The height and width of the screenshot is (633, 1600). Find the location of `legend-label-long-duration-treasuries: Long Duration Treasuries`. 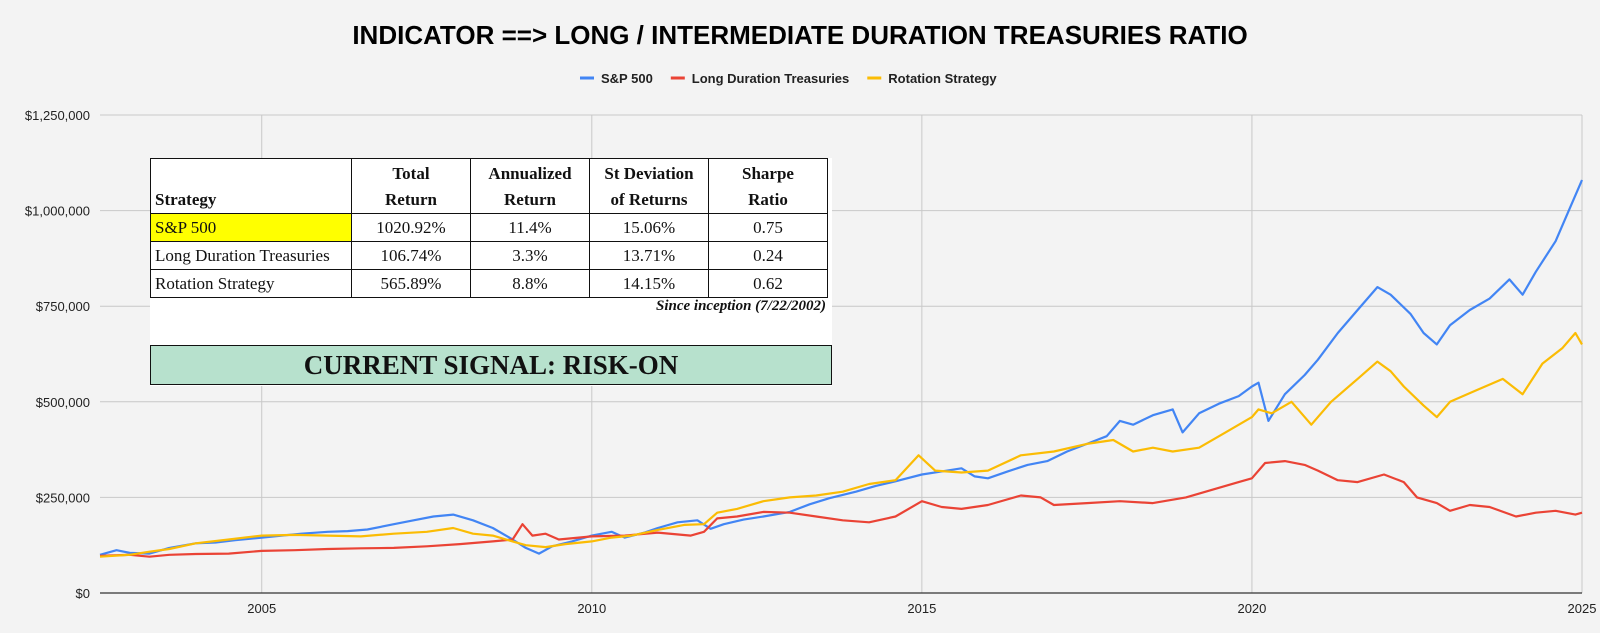

legend-label-long-duration-treasuries: Long Duration Treasuries is located at coordinates (770, 78).